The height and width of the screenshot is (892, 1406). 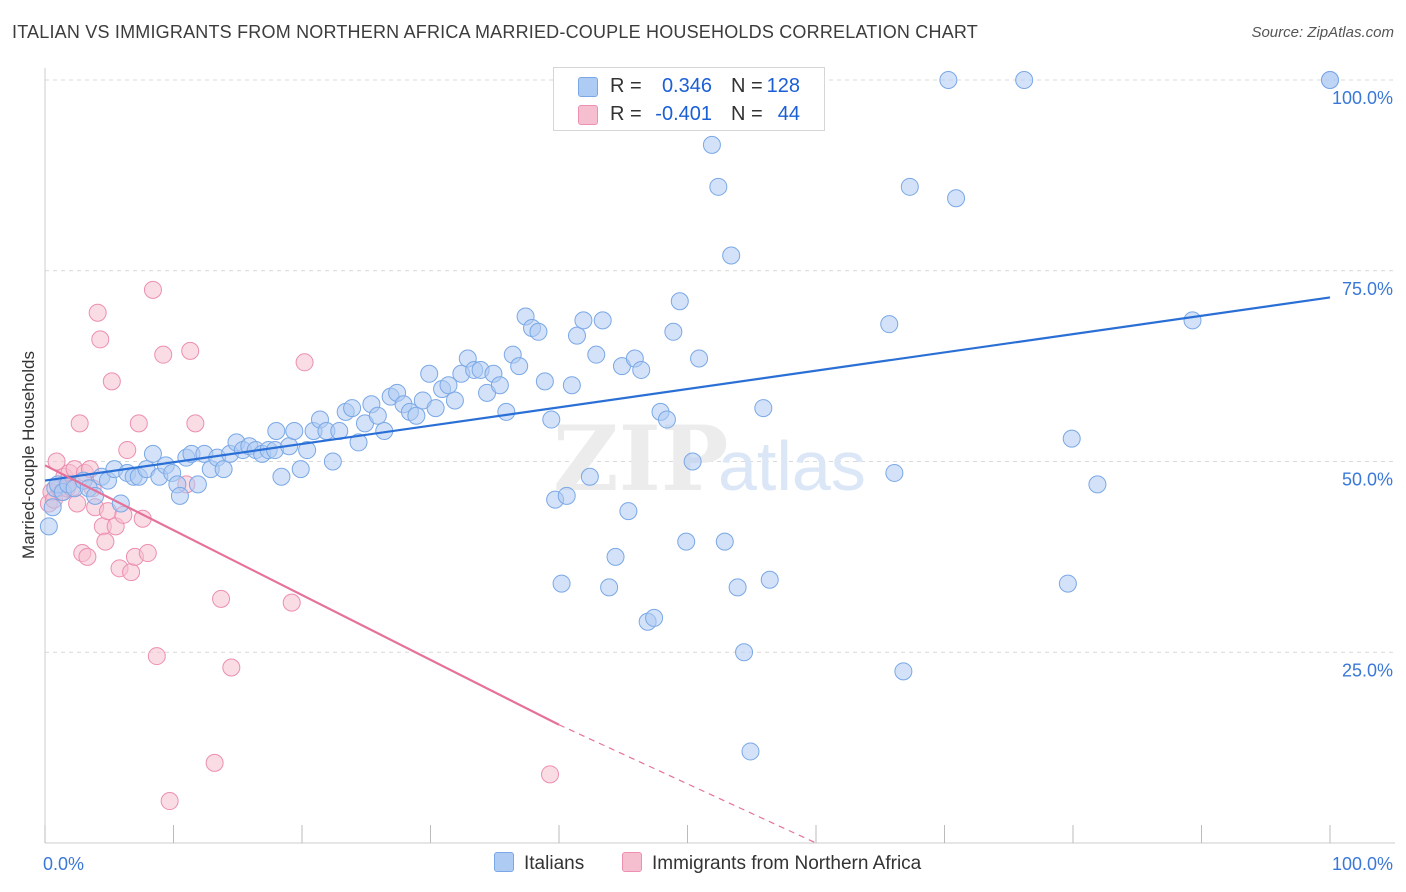 What do you see at coordinates (302, 595) in the screenshot?
I see `trendline-immigrants` at bounding box center [302, 595].